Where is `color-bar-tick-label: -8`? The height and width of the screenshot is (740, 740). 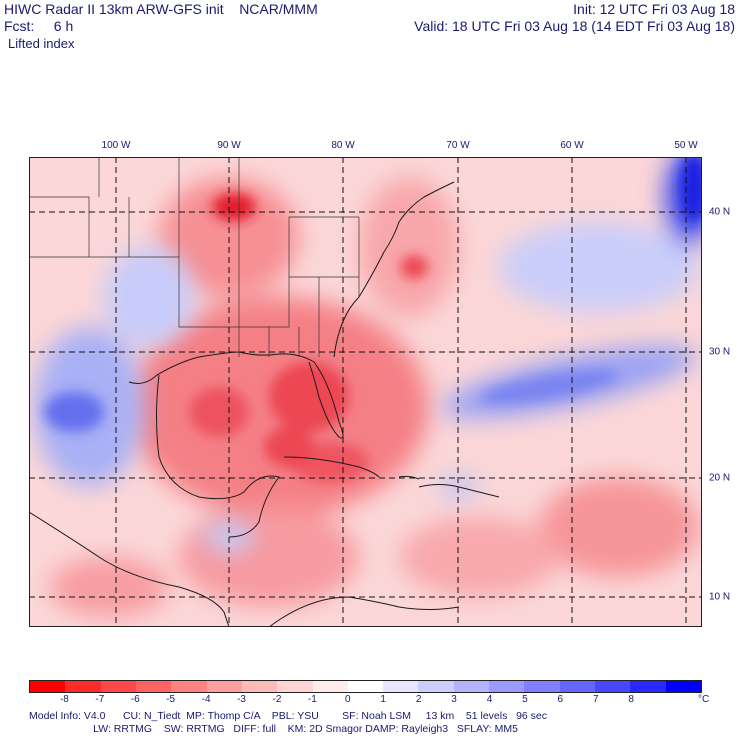 color-bar-tick-label: -8 is located at coordinates (64, 699).